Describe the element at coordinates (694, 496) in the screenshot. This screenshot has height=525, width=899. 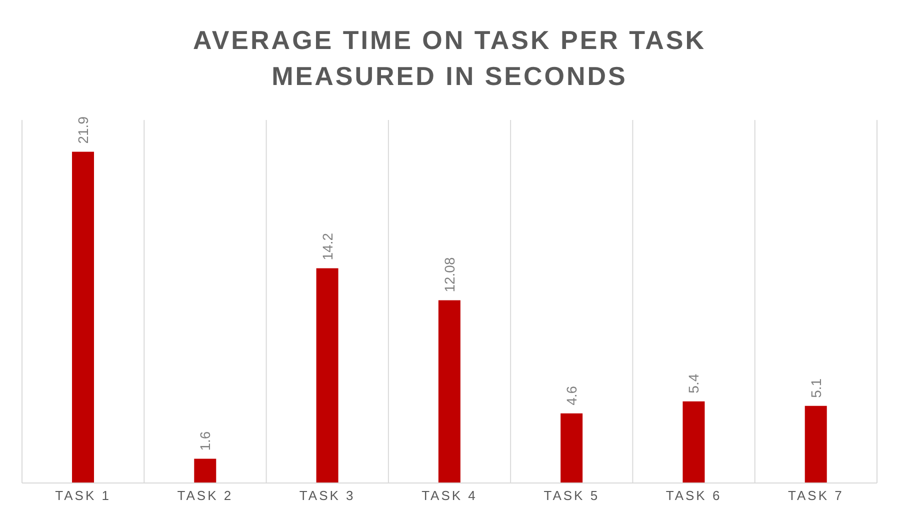
I see `x-tick-label: TASK 6` at that location.